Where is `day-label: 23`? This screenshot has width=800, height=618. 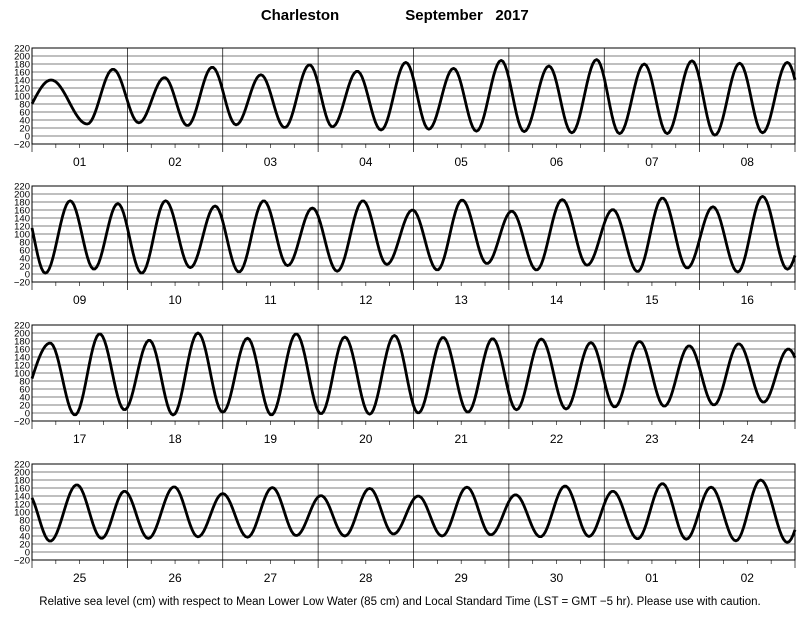 day-label: 23 is located at coordinates (652, 439).